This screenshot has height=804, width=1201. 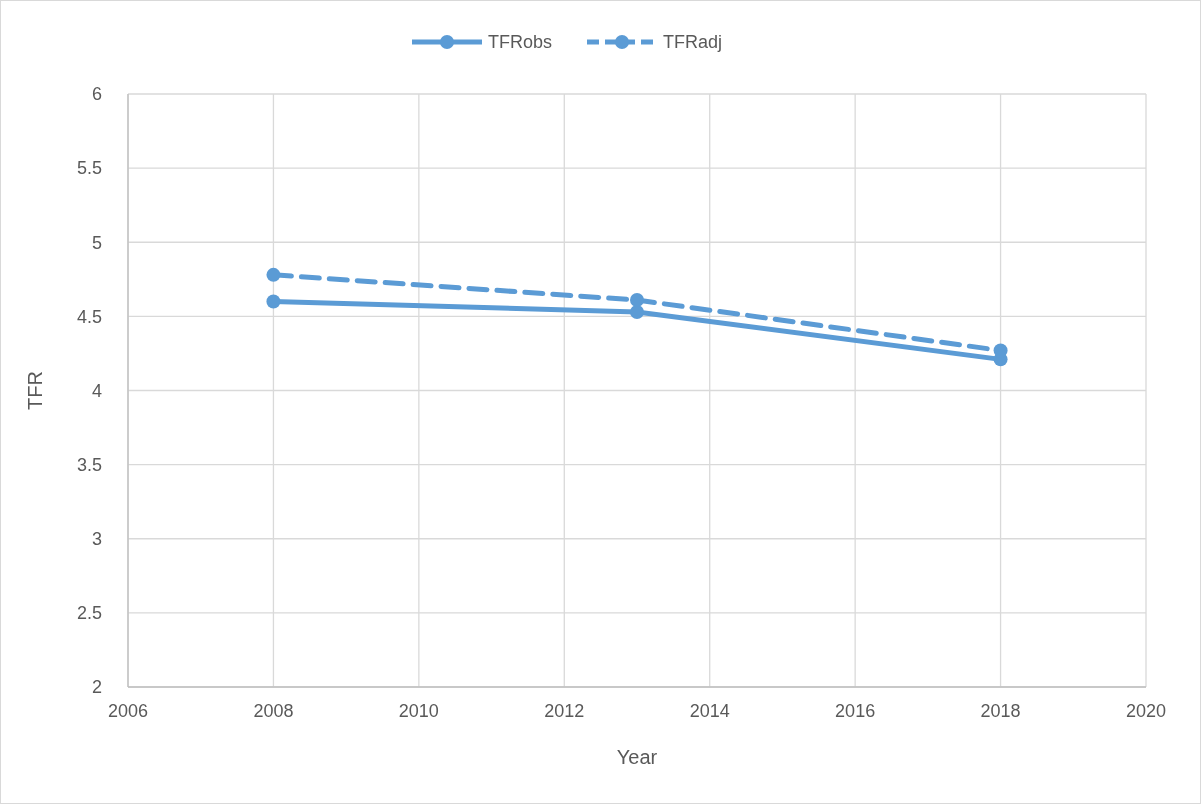 I want to click on y-tick-label: 6, so click(x=96, y=94).